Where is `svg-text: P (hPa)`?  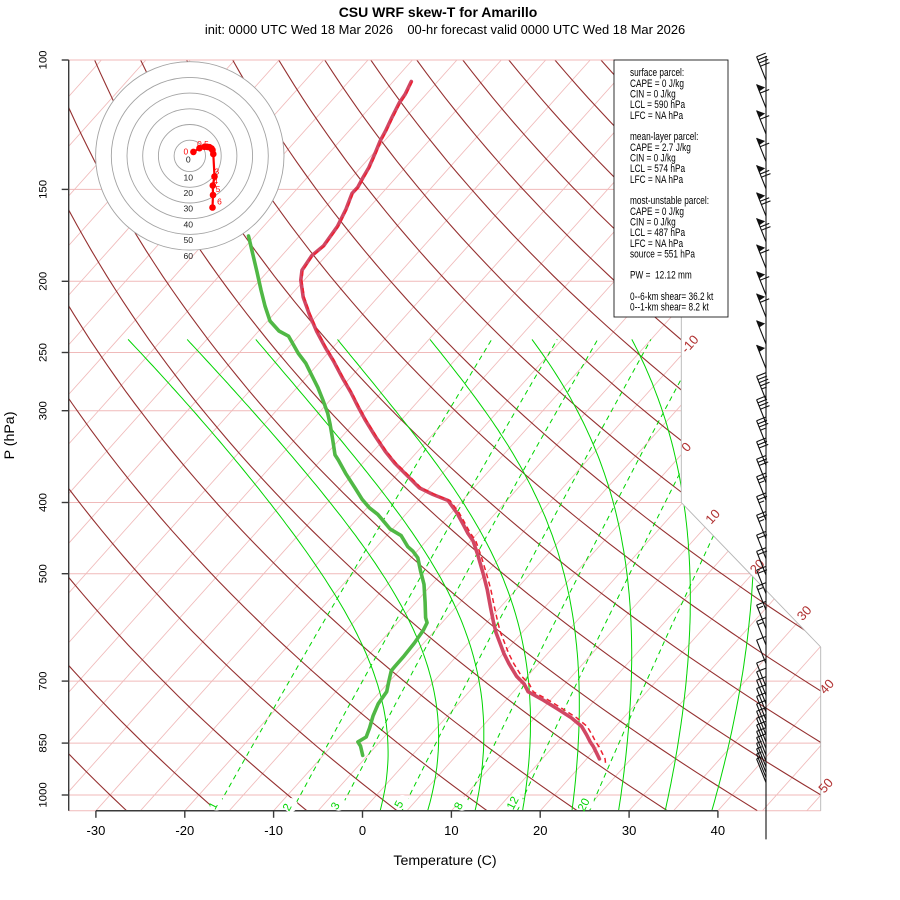
svg-text: P (hPa) is located at coordinates (10, 436).